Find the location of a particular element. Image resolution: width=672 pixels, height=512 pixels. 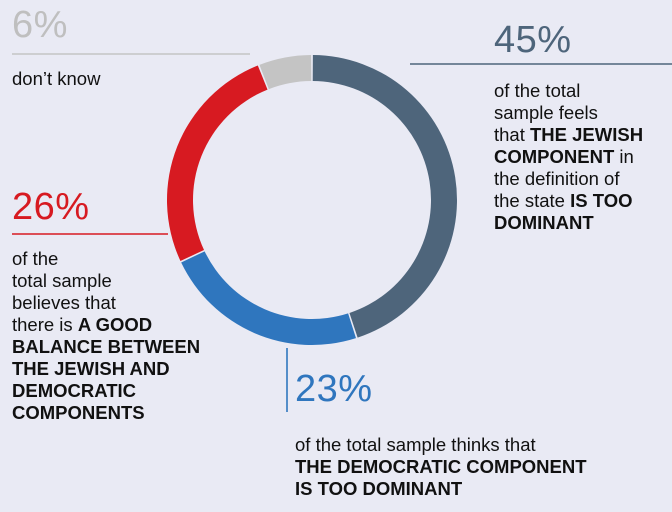

desc-segment: that is located at coordinates (512, 134).